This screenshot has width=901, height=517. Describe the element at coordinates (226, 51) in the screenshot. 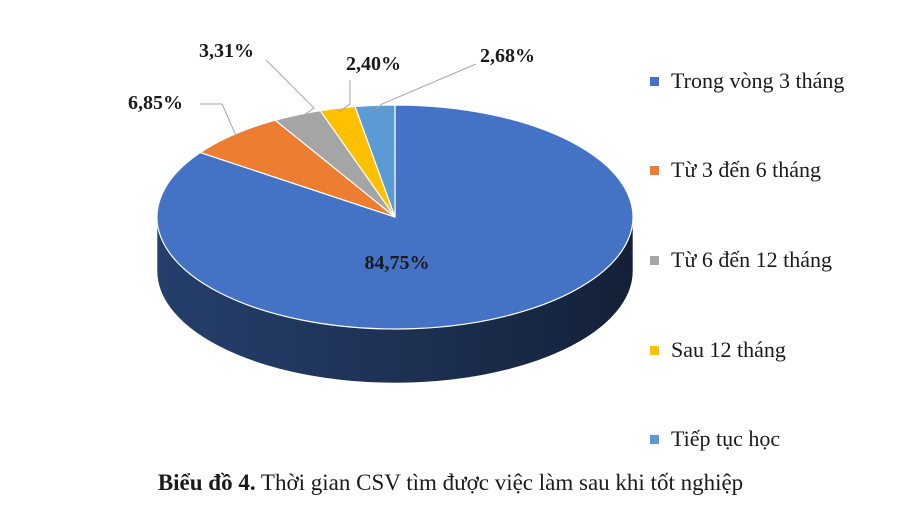

I see `data-label-3: 3,31%` at that location.